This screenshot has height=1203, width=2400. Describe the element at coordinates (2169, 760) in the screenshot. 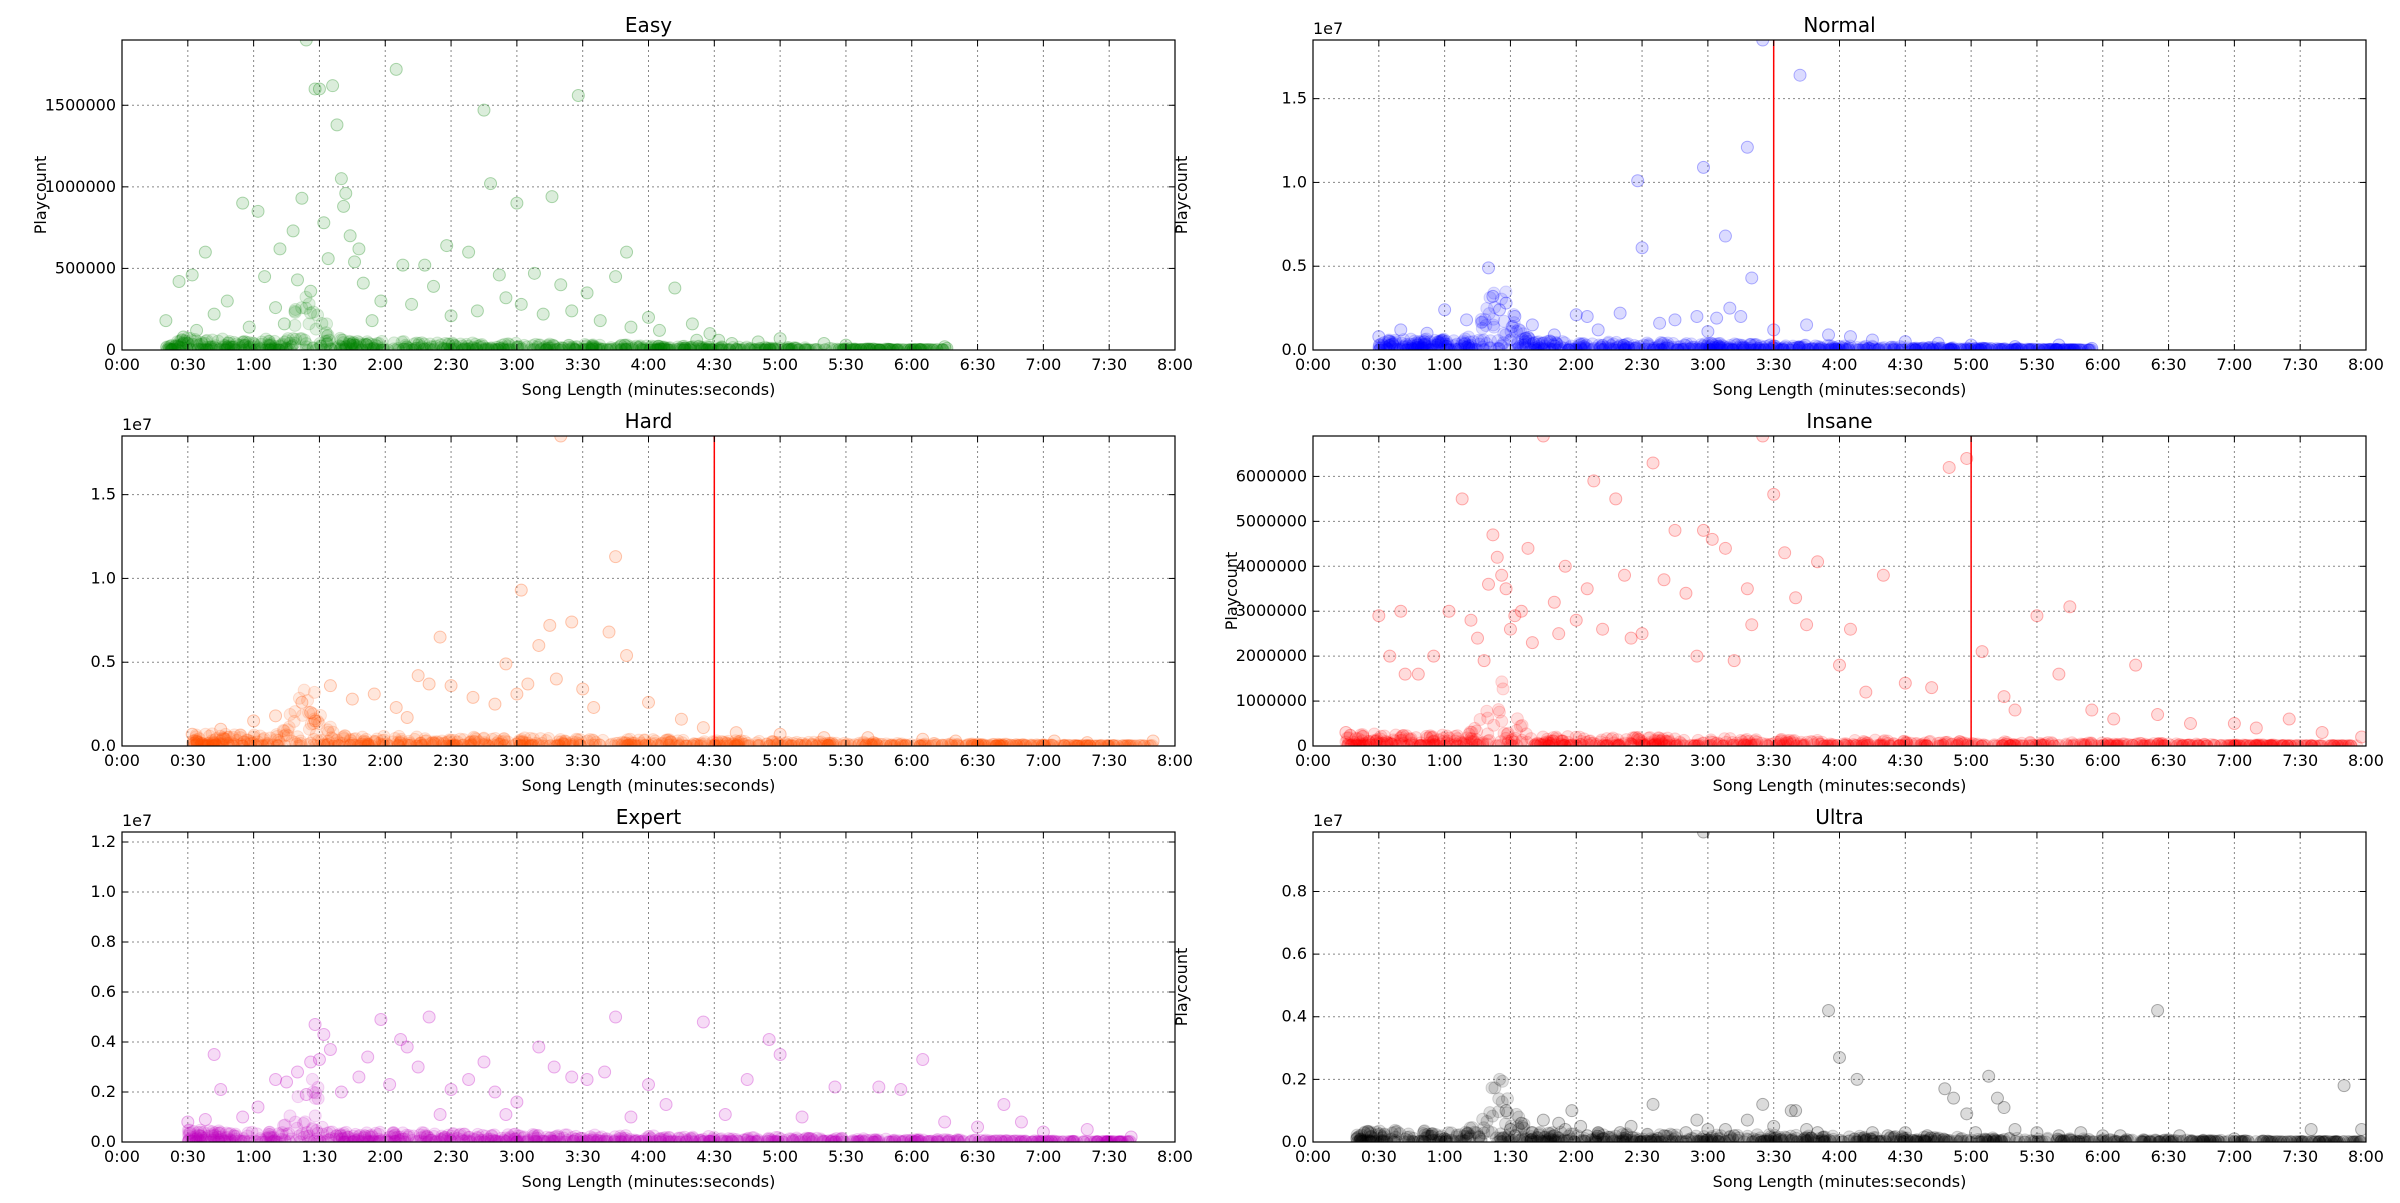

I see `x-tick-label: 6:30` at that location.